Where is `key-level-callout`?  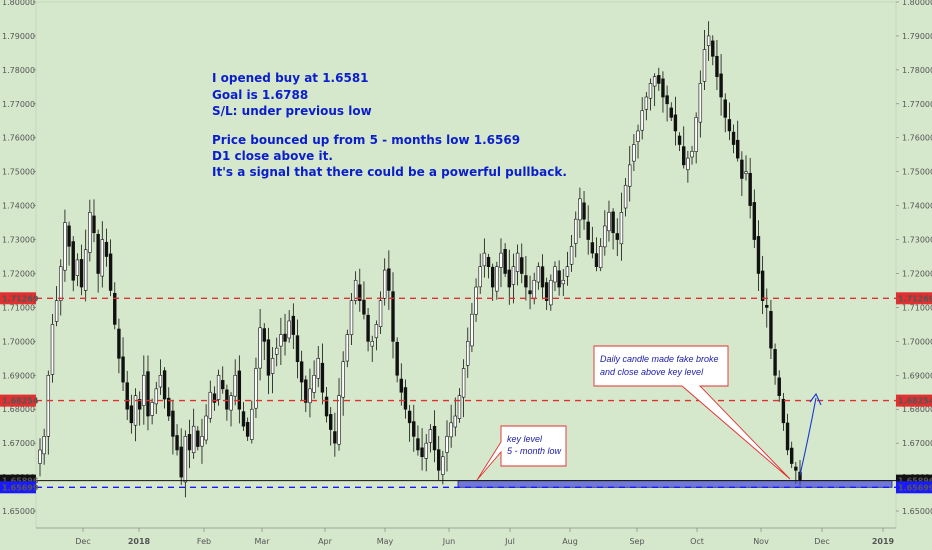
key-level-callout is located at coordinates (521, 453).